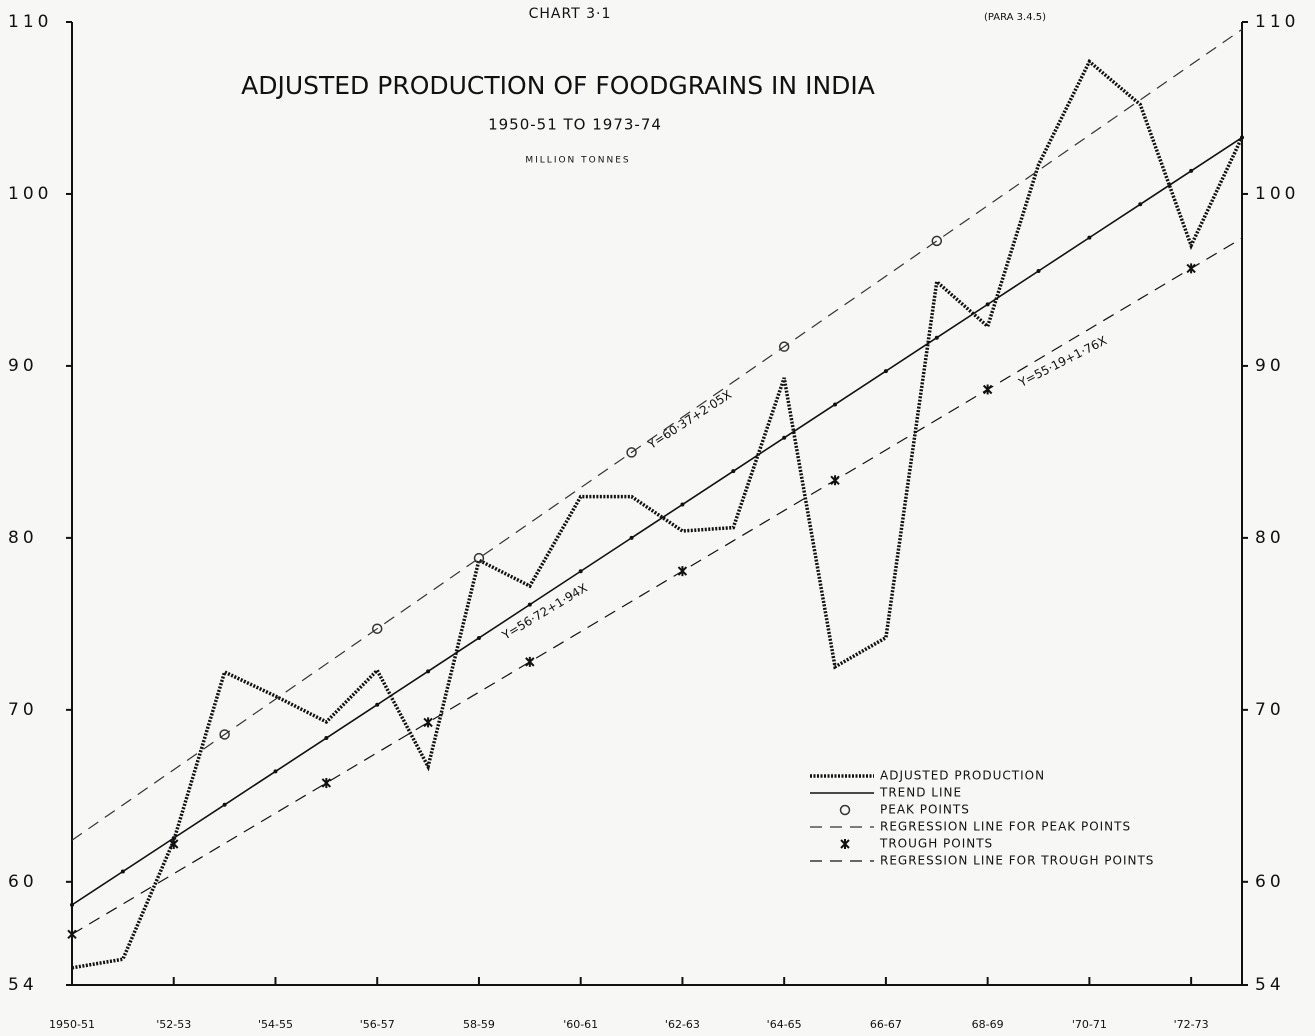  What do you see at coordinates (1089, 1024) in the screenshot?
I see `x-tick-label: '70-71` at bounding box center [1089, 1024].